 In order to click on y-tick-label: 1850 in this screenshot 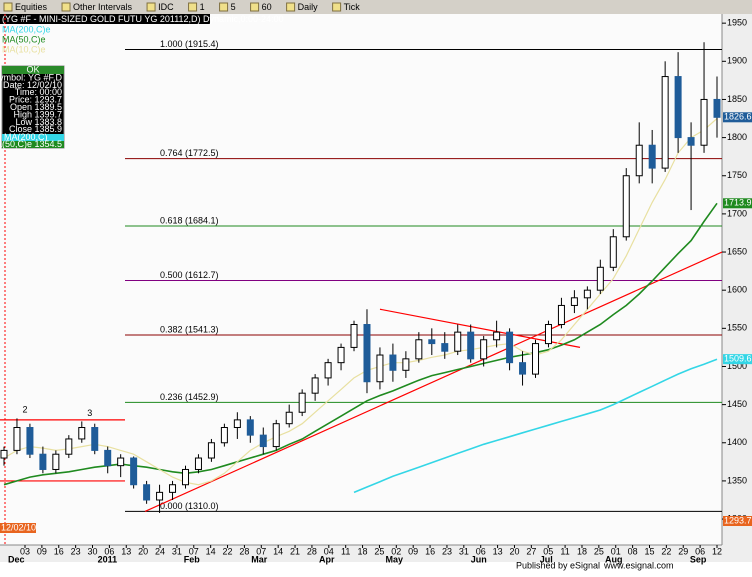, I will do `click(737, 99)`.